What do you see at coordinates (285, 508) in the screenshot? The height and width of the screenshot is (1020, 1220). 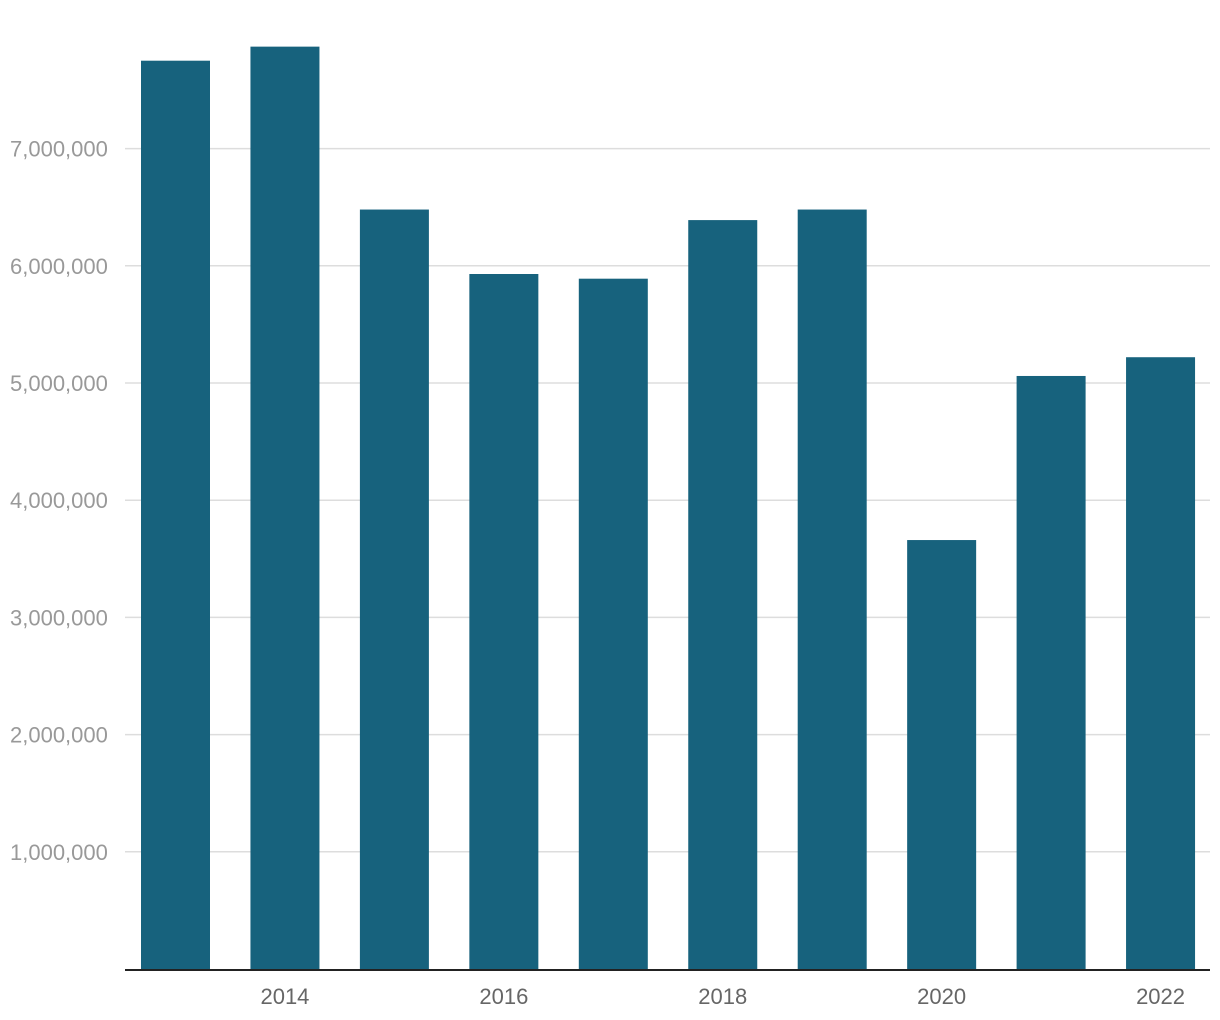 I see `bar-2014` at bounding box center [285, 508].